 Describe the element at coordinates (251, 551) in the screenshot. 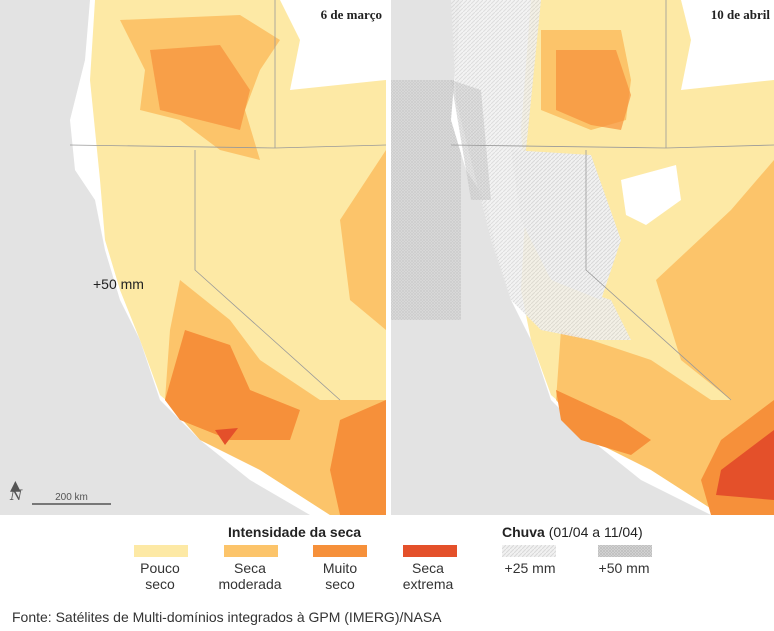

I see `swatch-seca-moderada` at that location.